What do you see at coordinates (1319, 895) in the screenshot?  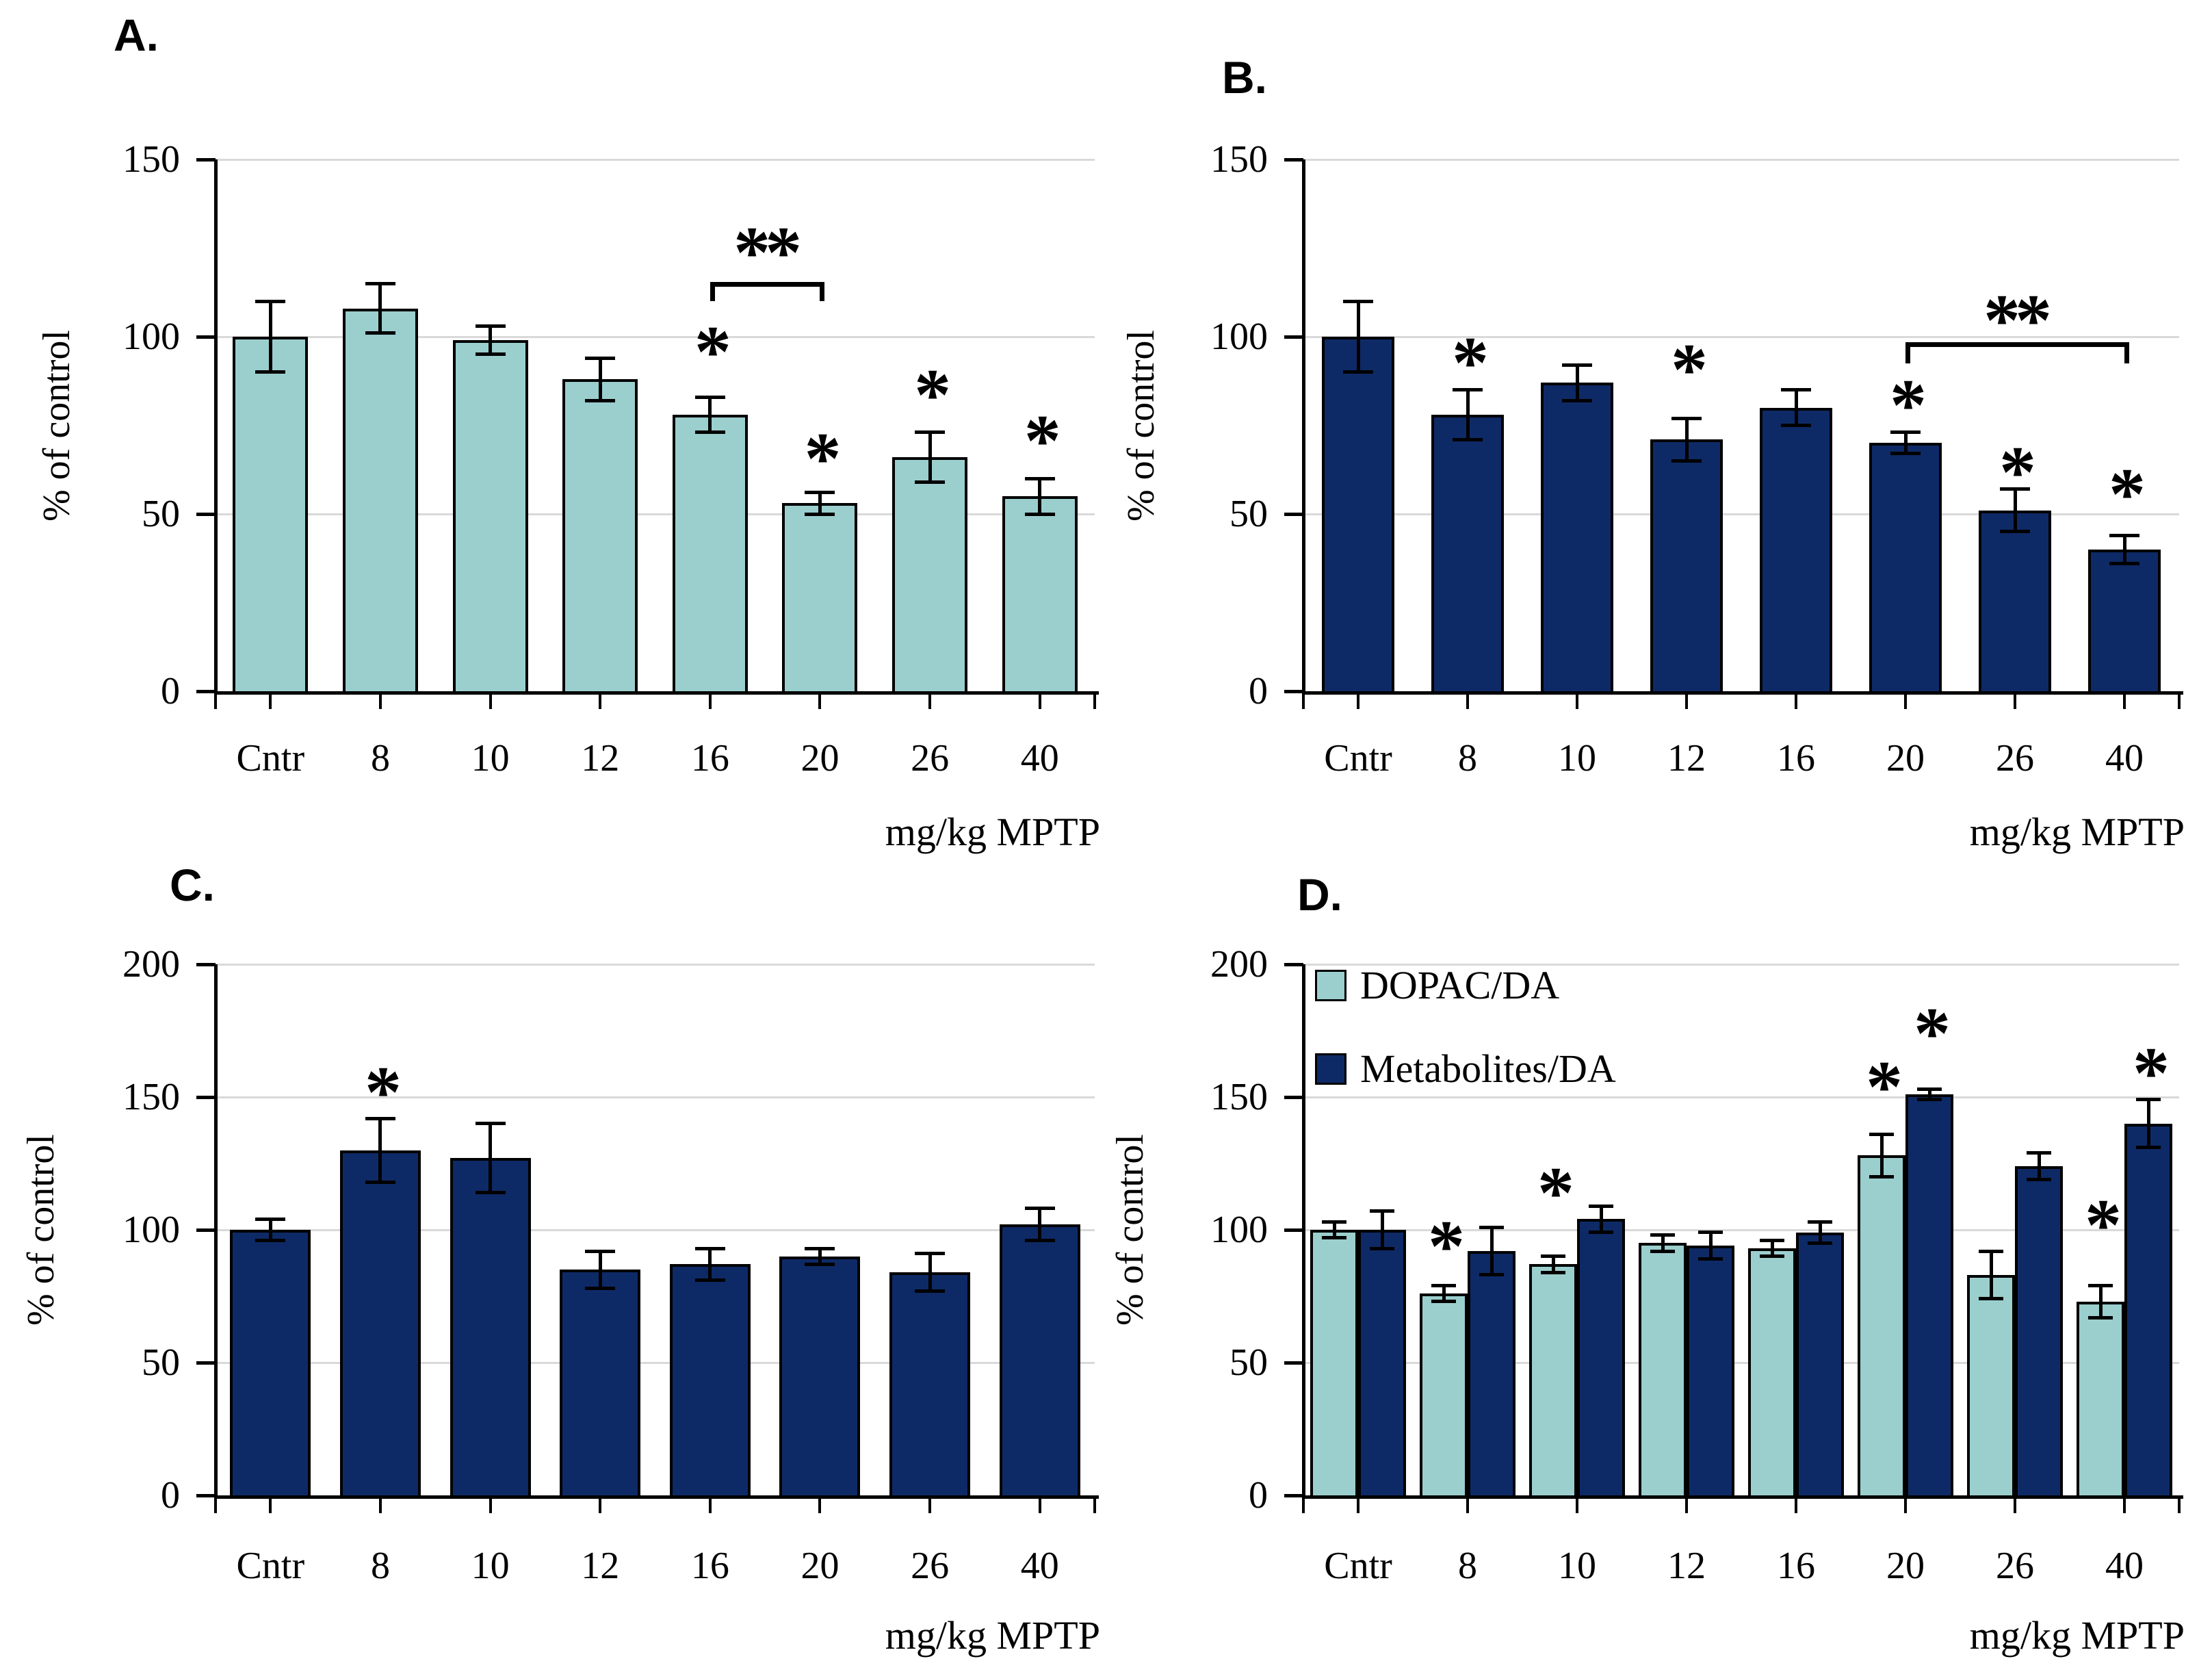 I see `panel-letter: D.` at bounding box center [1319, 895].